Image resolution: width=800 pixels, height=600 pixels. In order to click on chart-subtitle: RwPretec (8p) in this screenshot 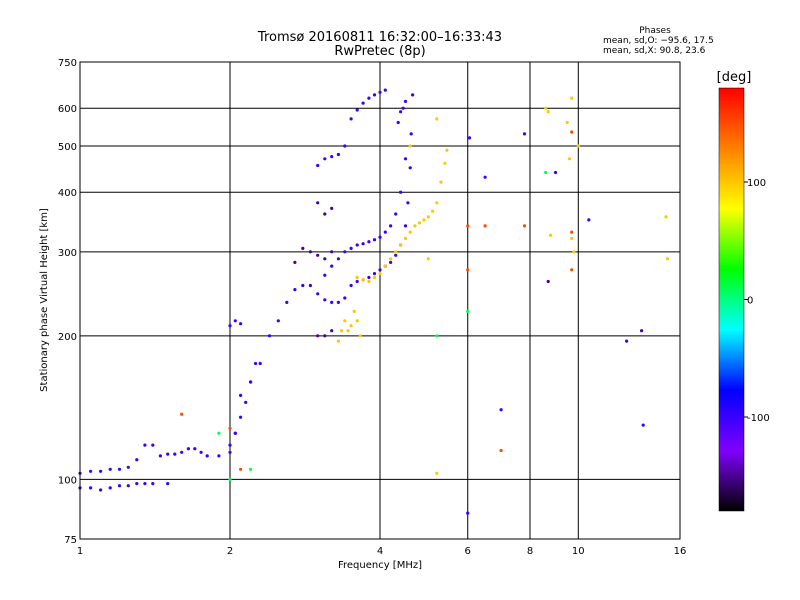, I will do `click(379, 51)`.